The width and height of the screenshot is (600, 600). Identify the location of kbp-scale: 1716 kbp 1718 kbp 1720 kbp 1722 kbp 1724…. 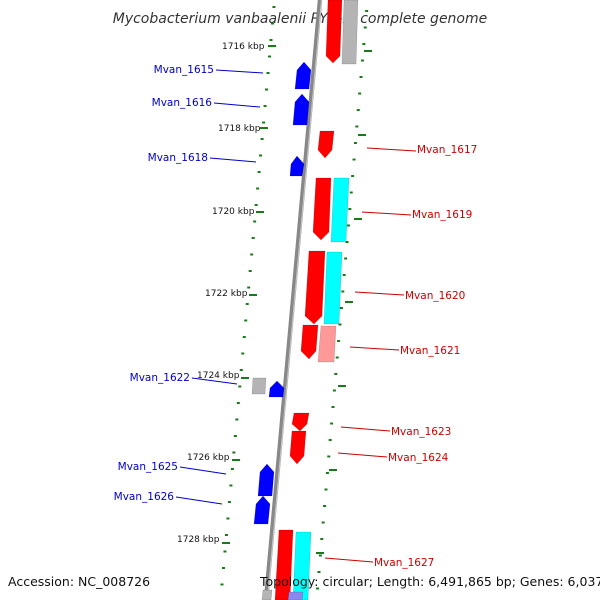
(226, 293).